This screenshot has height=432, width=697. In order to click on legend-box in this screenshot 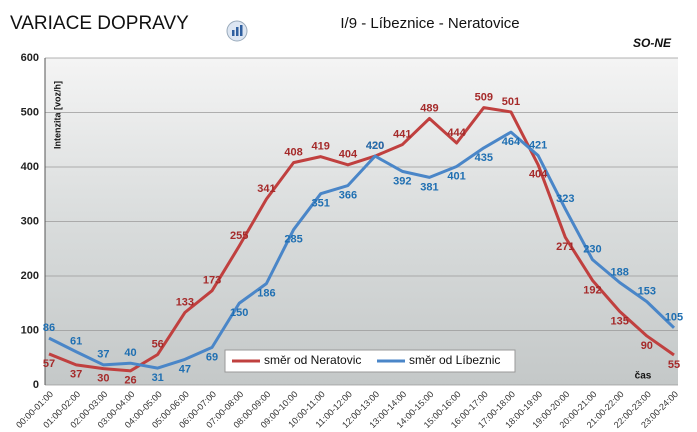, I will do `click(370, 361)`.